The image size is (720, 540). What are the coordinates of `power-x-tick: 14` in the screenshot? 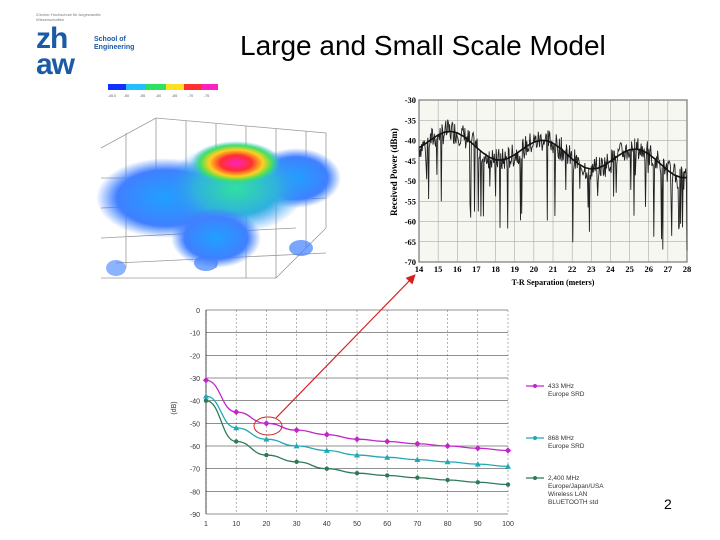 It's located at (419, 269).